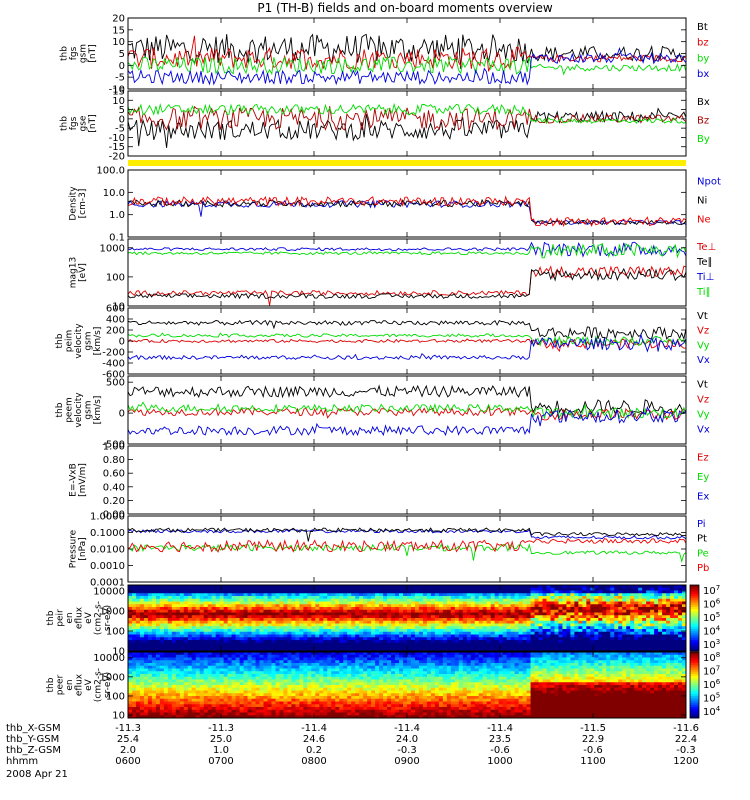 The image size is (750, 800). I want to click on legend-label-efield: Ex, so click(703, 496).